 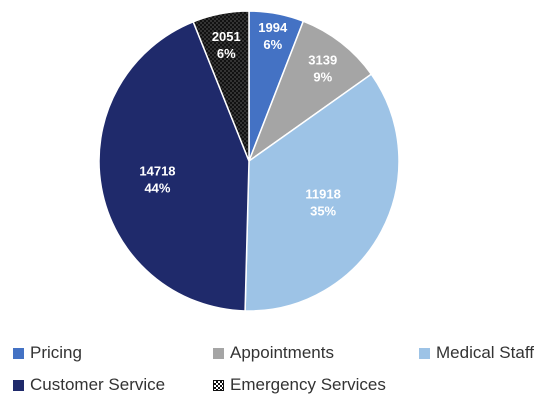 I want to click on legend-item-customer-service: Customer Service, so click(x=89, y=385).